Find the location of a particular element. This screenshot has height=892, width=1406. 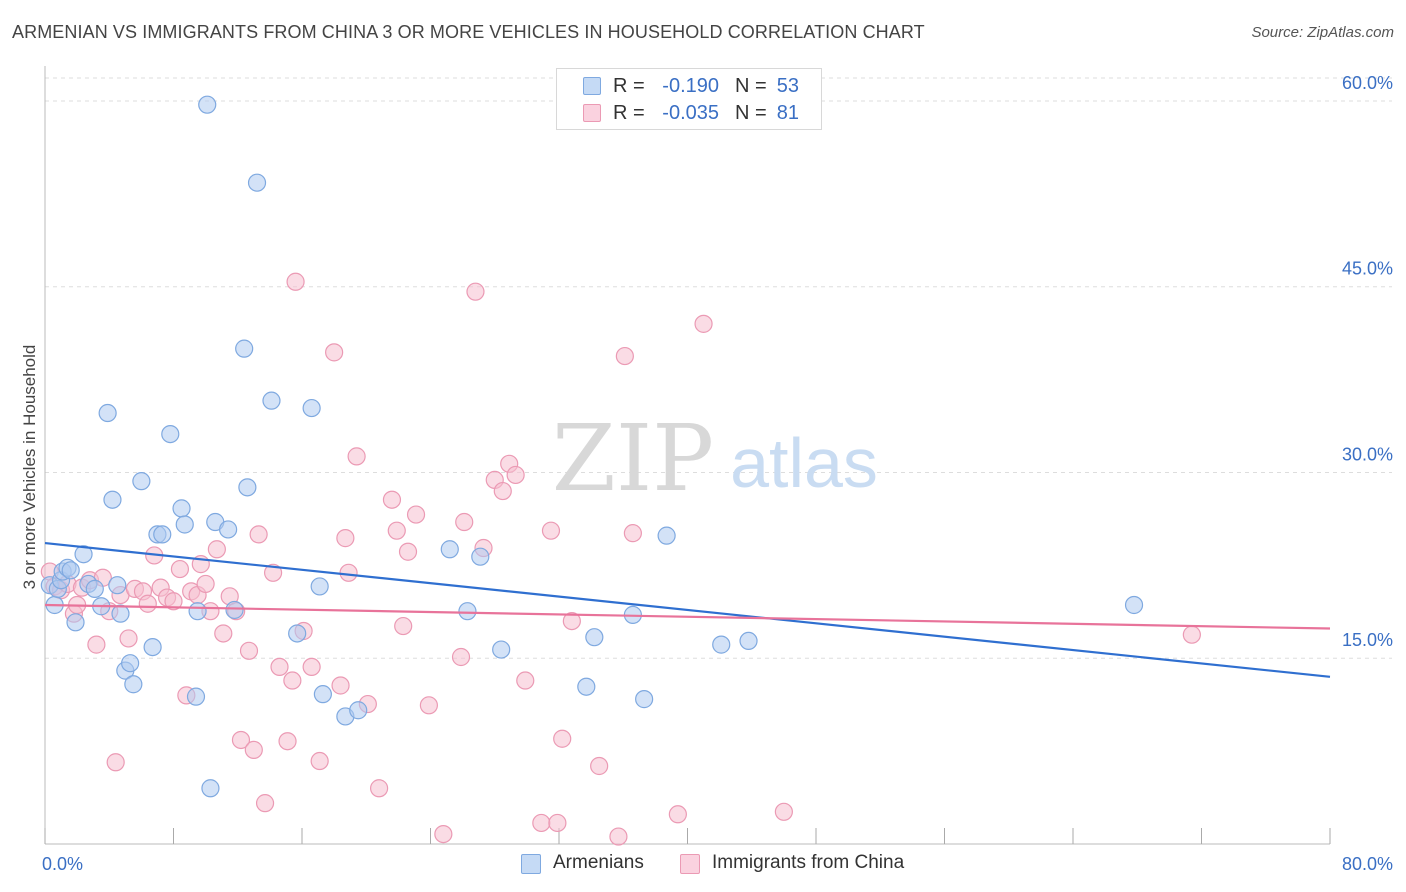

x-tick-label: 0.0% is located at coordinates (62, 864).